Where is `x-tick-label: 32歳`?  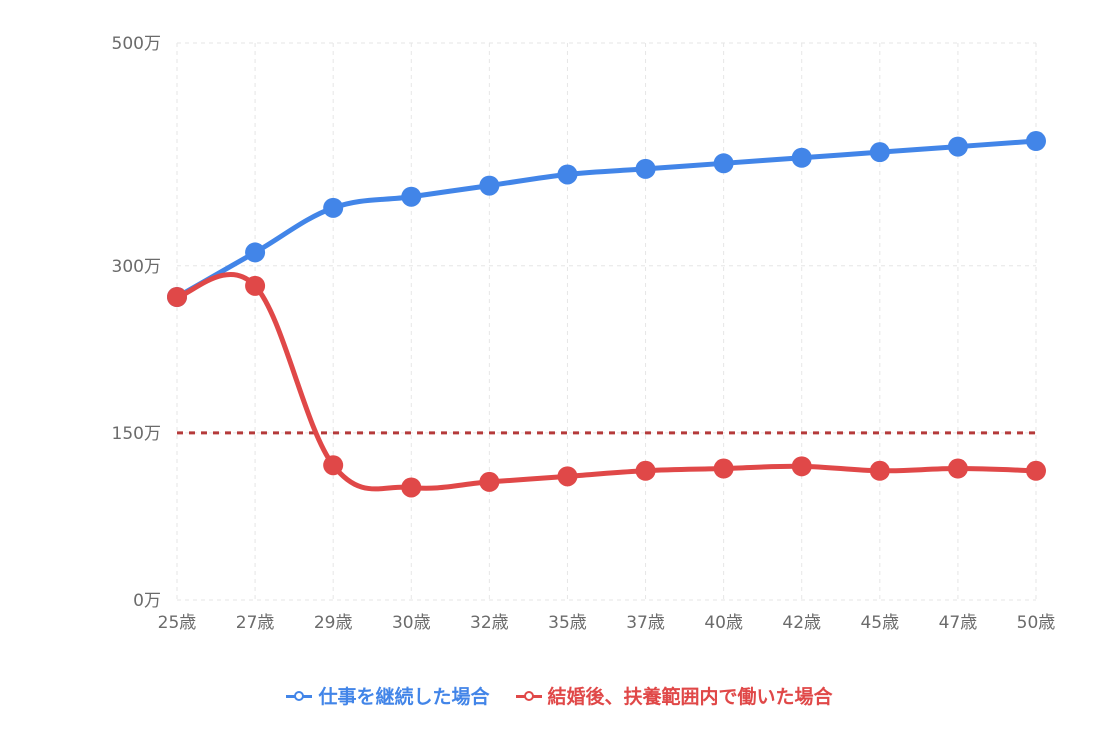 x-tick-label: 32歳 is located at coordinates (489, 623).